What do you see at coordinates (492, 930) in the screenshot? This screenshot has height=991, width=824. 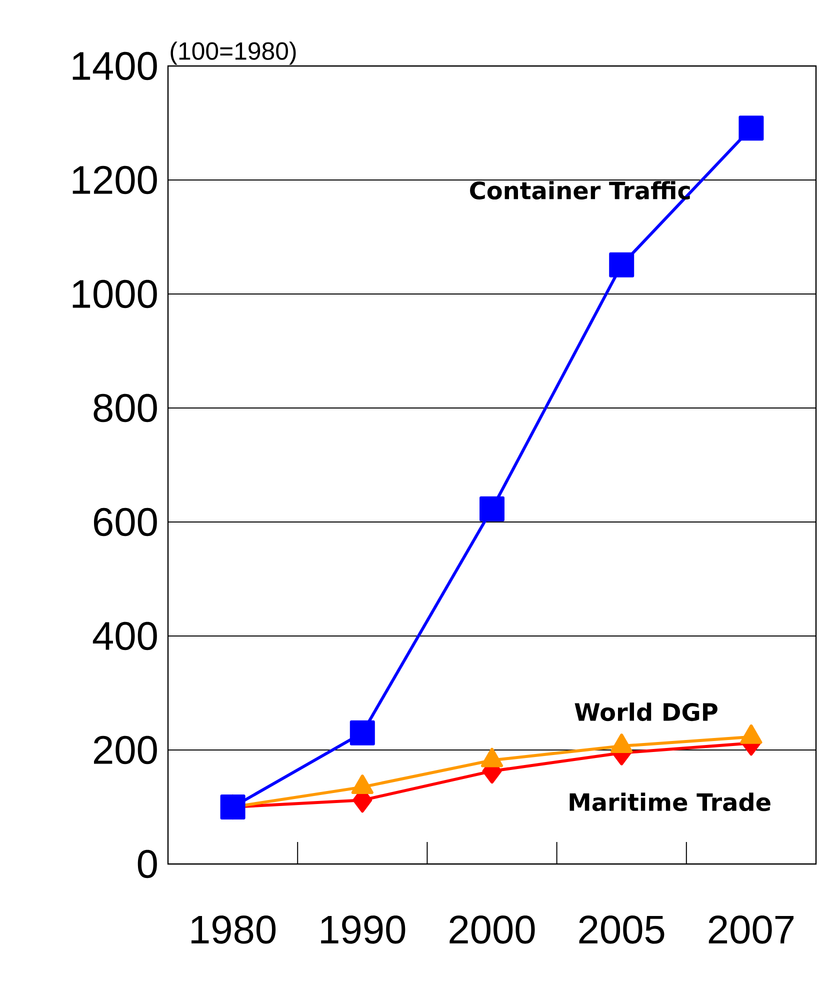 I see `x-tick-label: 2000` at bounding box center [492, 930].